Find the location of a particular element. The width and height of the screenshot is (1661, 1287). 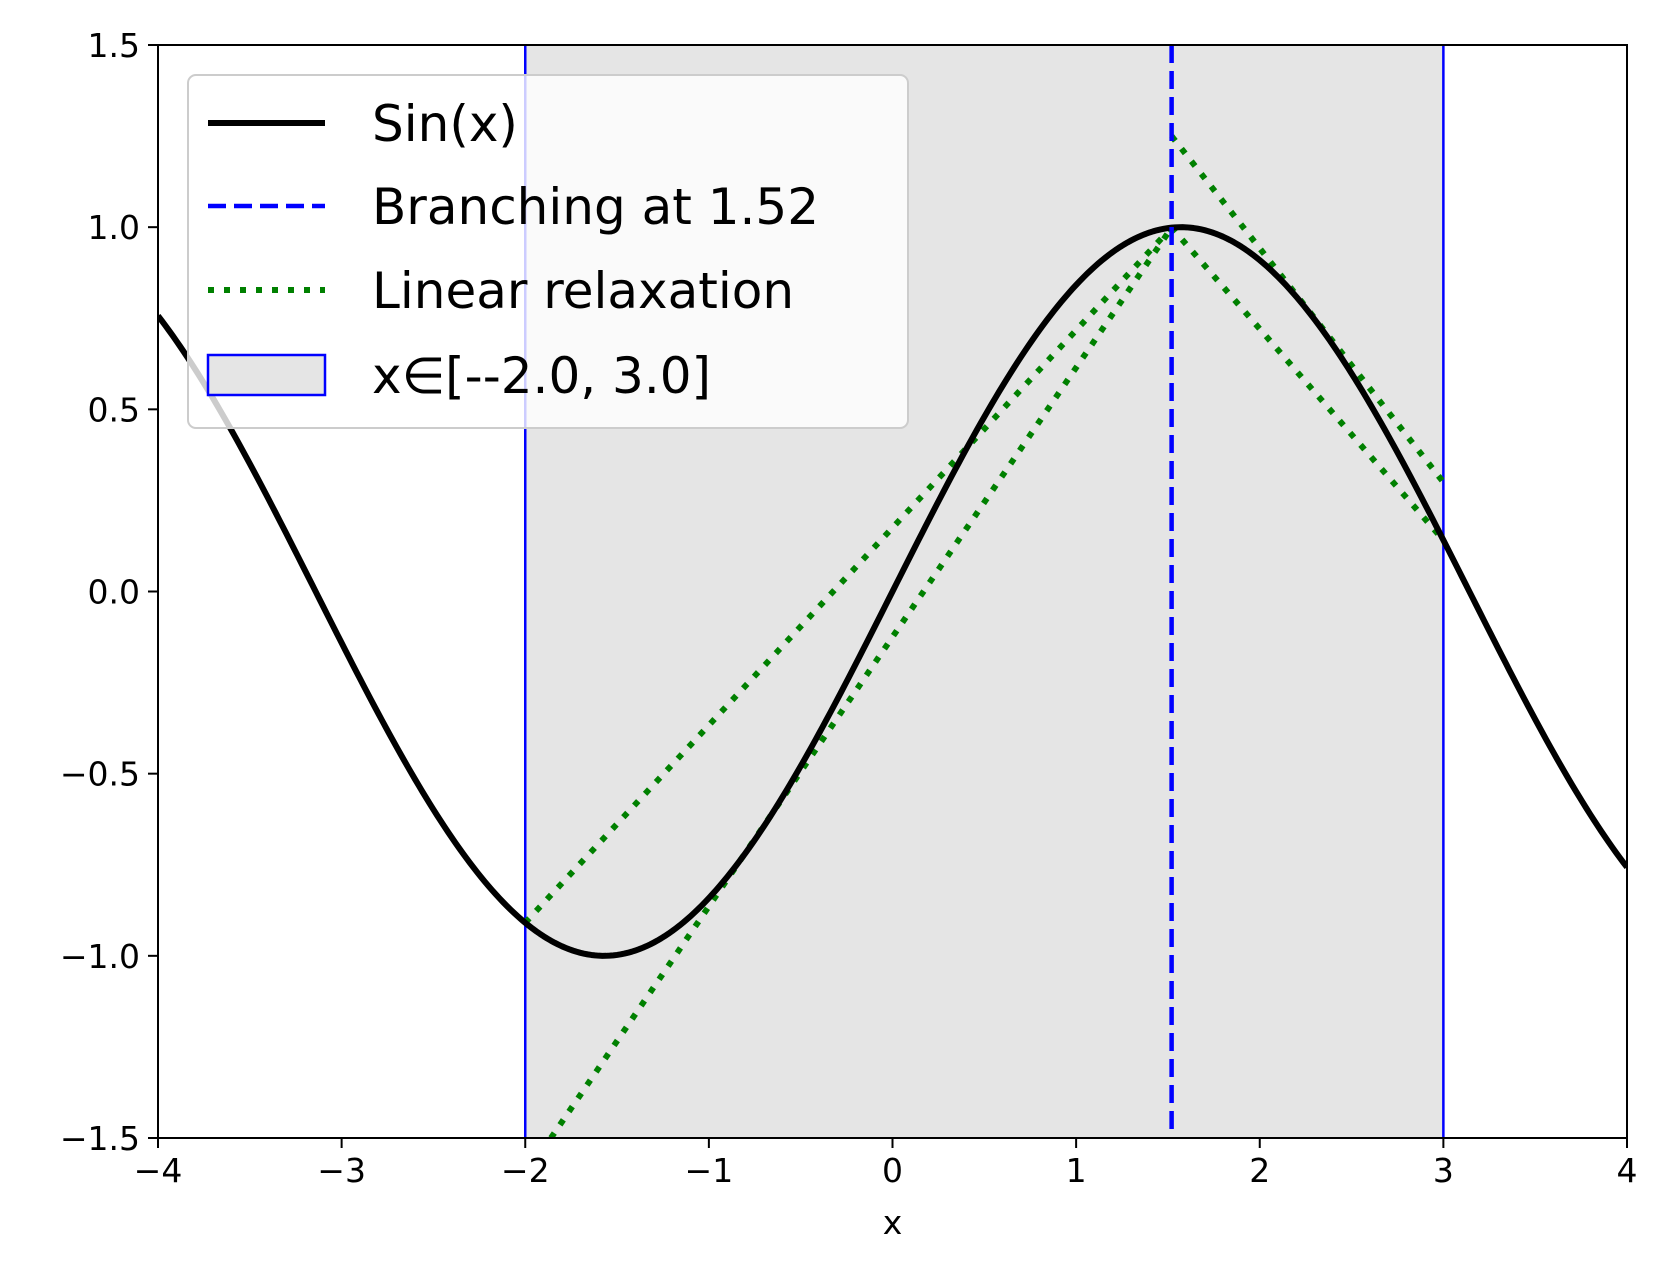

x-tick-label: −1 is located at coordinates (709, 1170).